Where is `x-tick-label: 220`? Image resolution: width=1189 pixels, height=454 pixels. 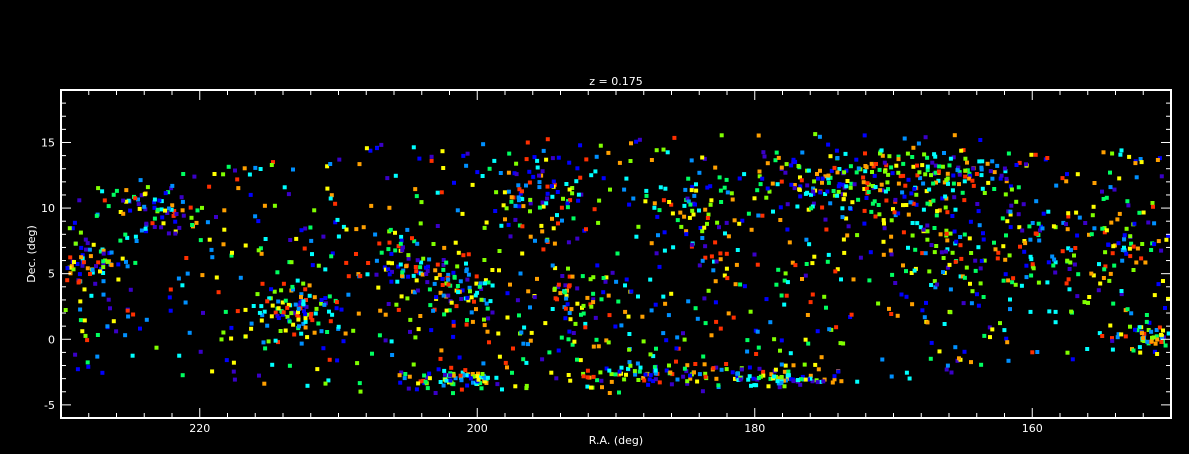 x-tick-label: 220 is located at coordinates (199, 428).